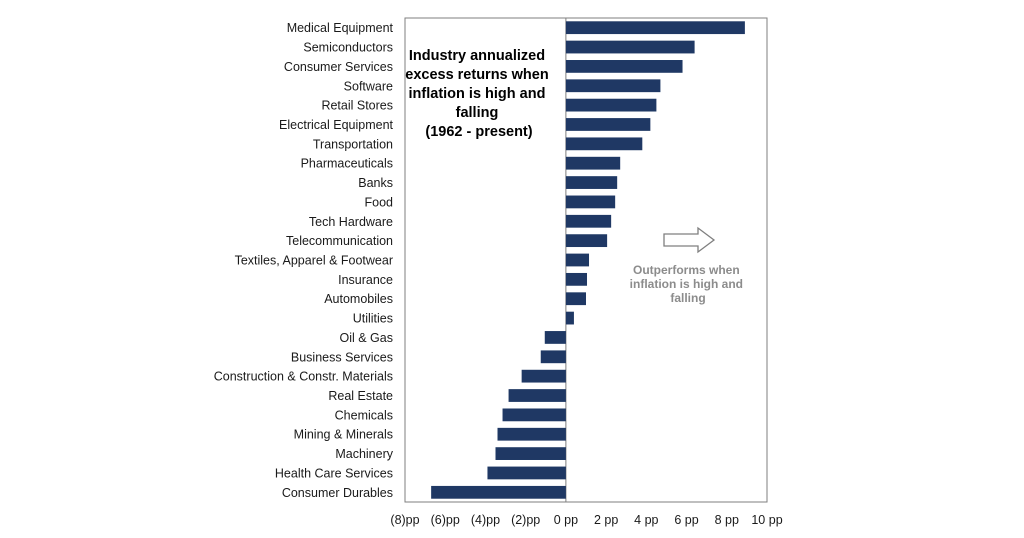 This screenshot has height=538, width=1024. What do you see at coordinates (687, 298) in the screenshot?
I see `annotation-line-3: falling` at bounding box center [687, 298].